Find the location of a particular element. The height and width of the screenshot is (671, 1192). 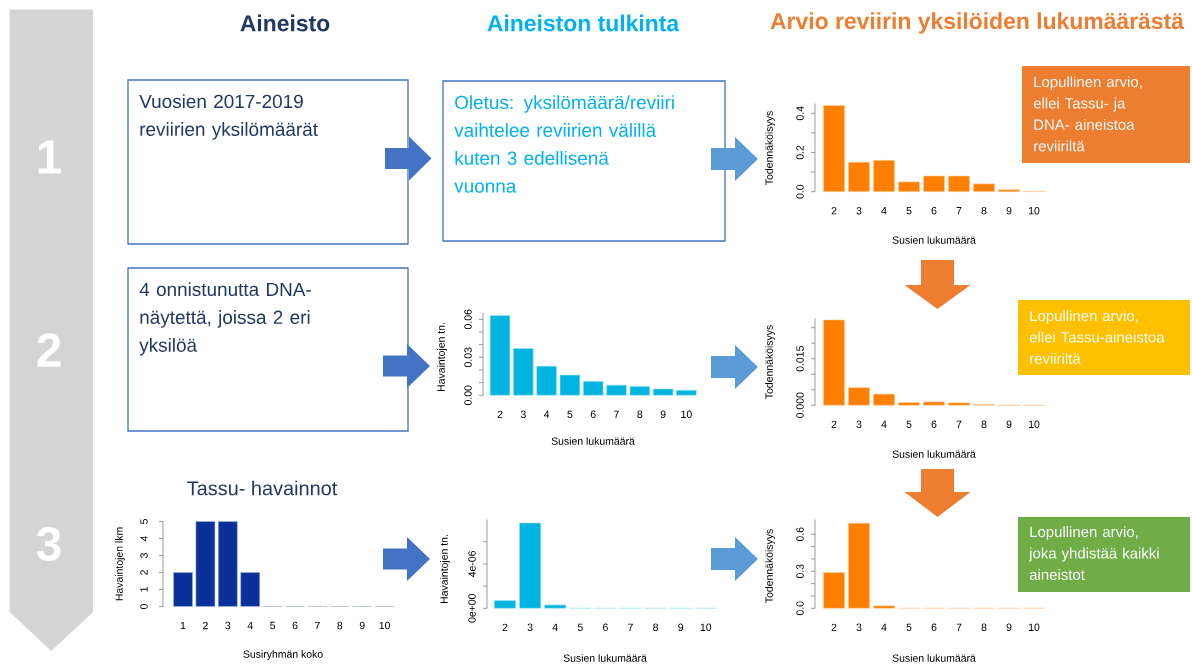

y-tick-label: 0.015 is located at coordinates (800, 359).